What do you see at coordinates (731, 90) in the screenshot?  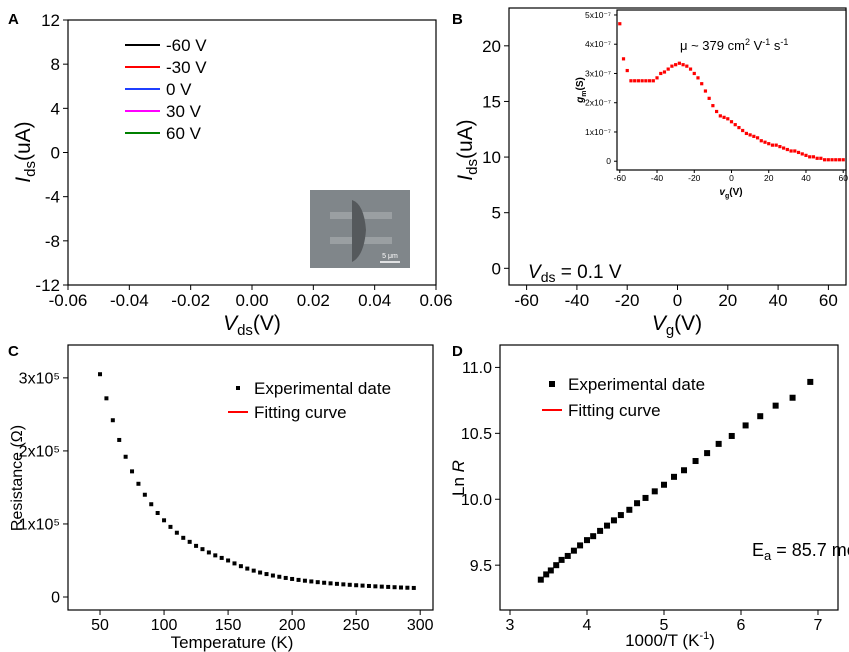 I see `plot-frame` at bounding box center [731, 90].